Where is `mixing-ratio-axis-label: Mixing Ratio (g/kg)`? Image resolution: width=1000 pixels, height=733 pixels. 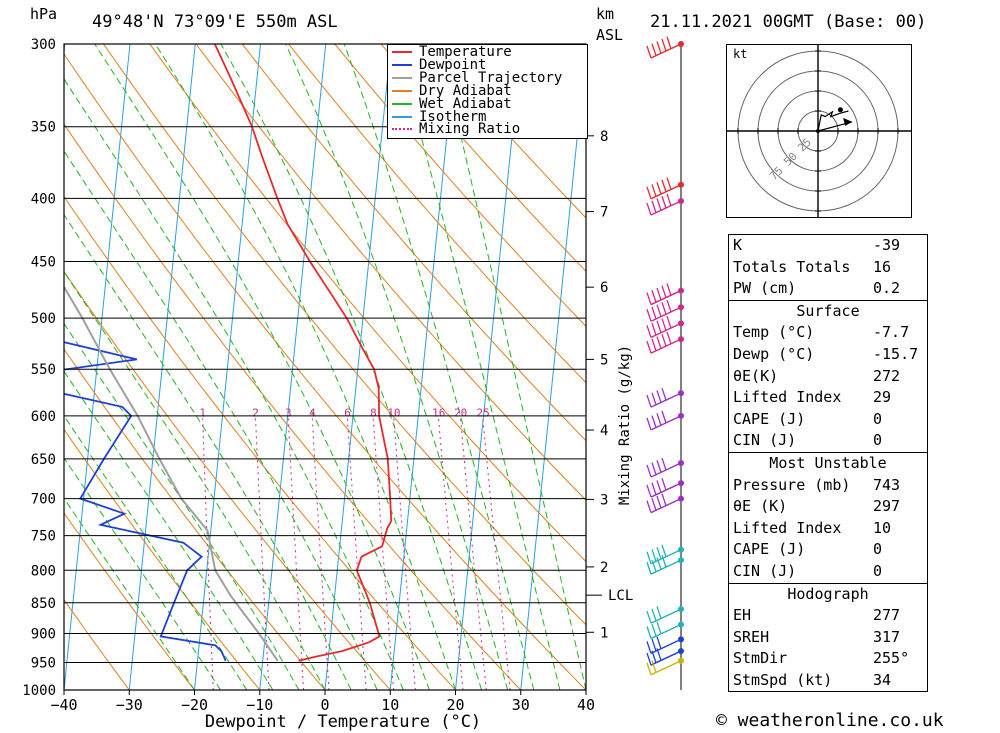
mixing-ratio-axis-label: Mixing Ratio (g/kg) is located at coordinates (625, 425).